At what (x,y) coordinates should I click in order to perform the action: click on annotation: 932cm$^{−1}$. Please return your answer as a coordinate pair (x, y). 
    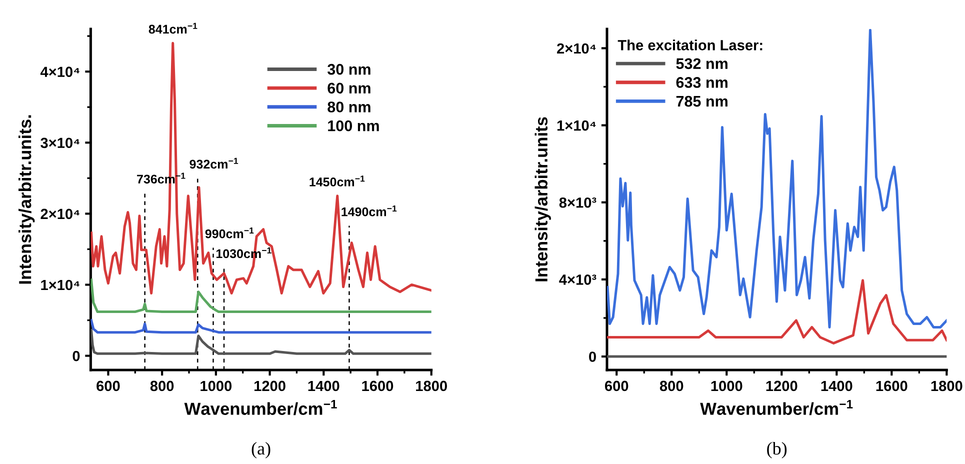
    Looking at the image, I should click on (214, 163).